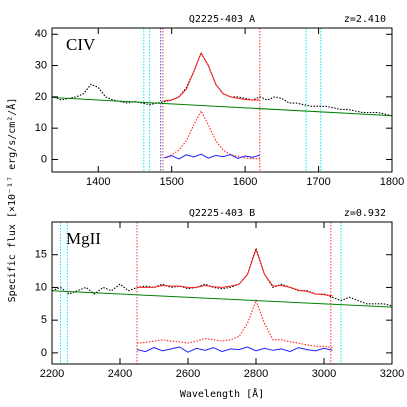 The width and height of the screenshot is (407, 407). What do you see at coordinates (365, 19) in the screenshot?
I see `redshift-label: z=2.410` at bounding box center [365, 19].